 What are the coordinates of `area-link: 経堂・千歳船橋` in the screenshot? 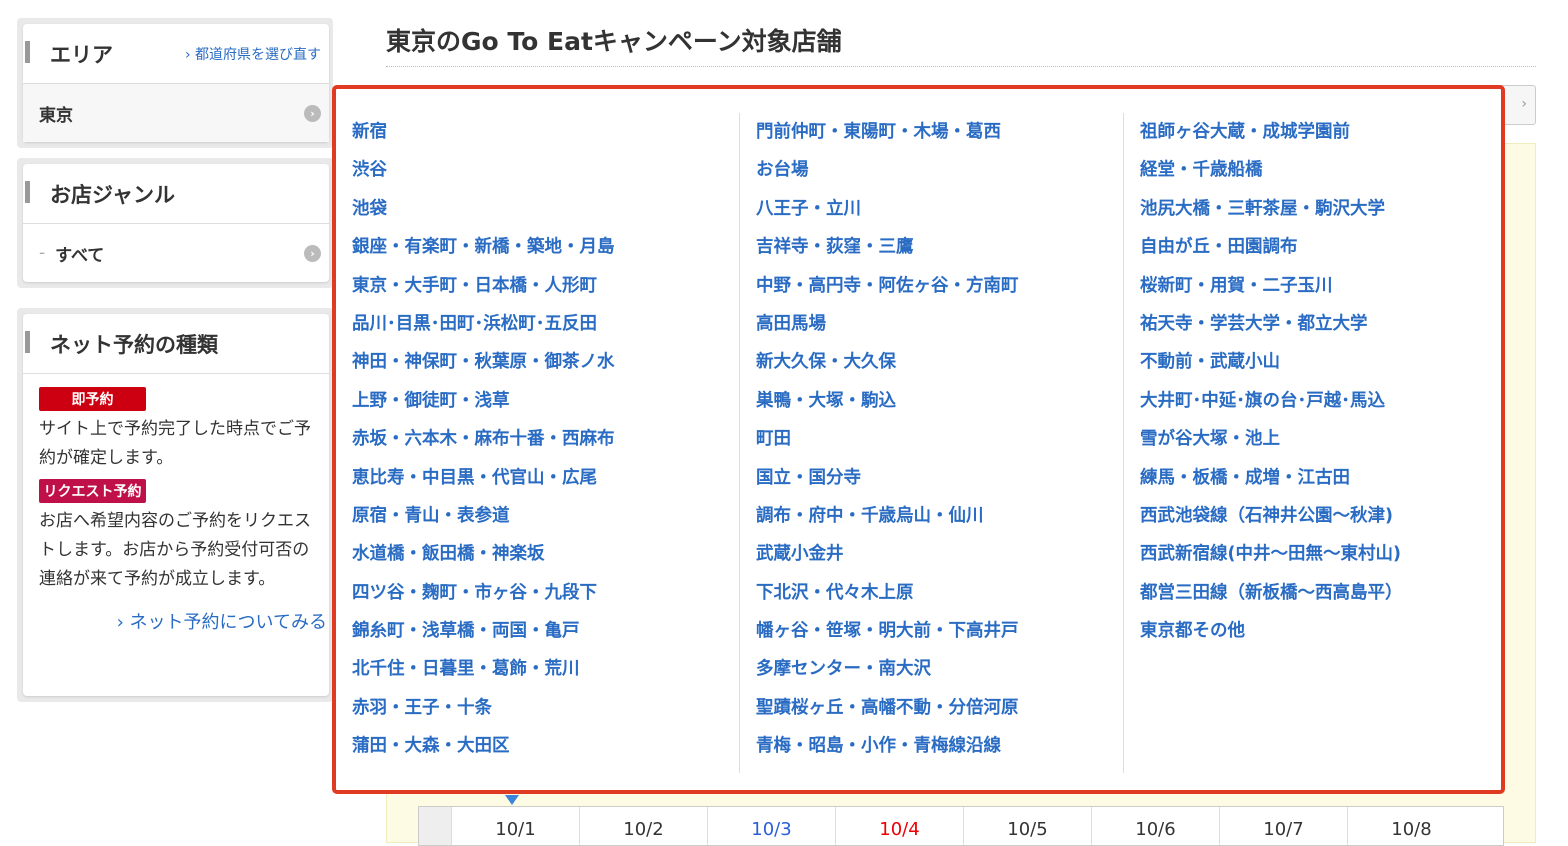 It's located at (1201, 170).